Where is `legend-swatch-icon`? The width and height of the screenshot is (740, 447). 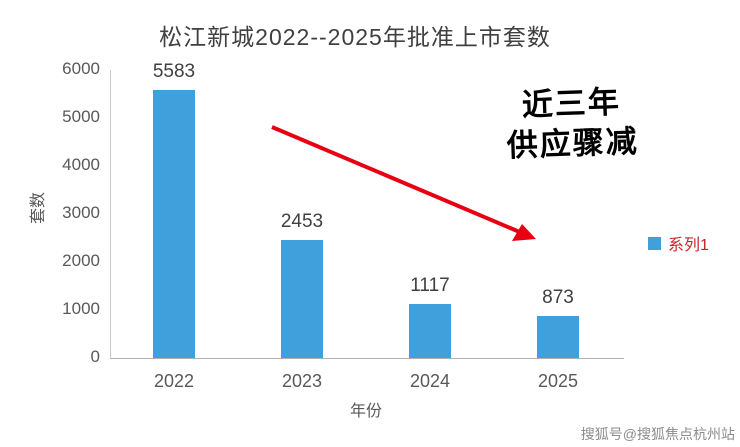
legend-swatch-icon is located at coordinates (654, 243).